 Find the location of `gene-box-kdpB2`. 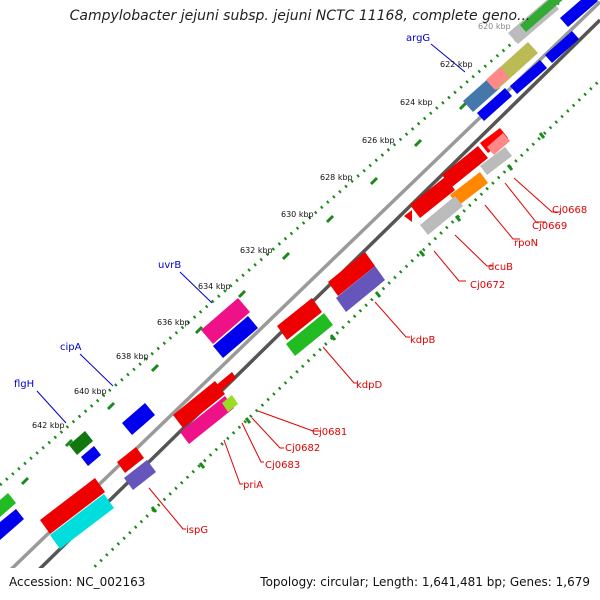

gene-box-kdpB2 is located at coordinates (360, 289).